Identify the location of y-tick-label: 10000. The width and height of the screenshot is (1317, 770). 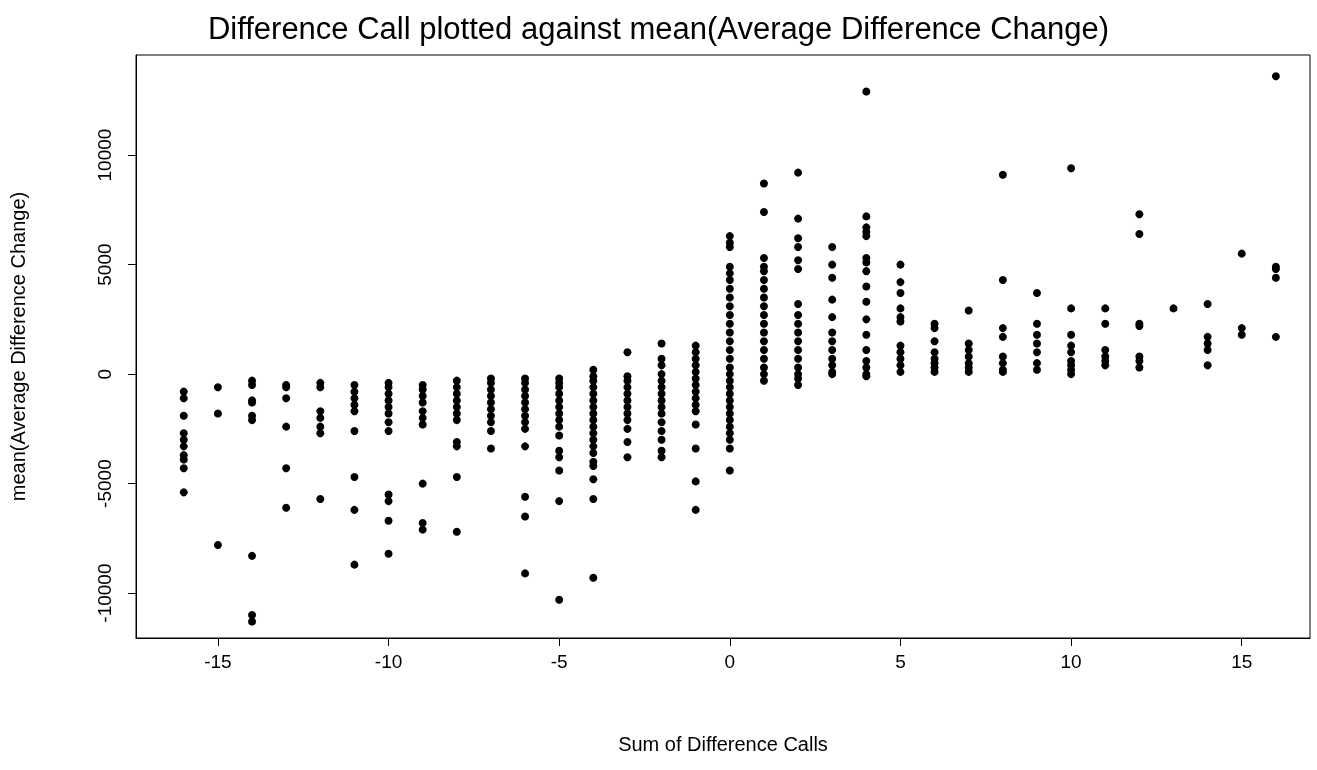
(104, 155).